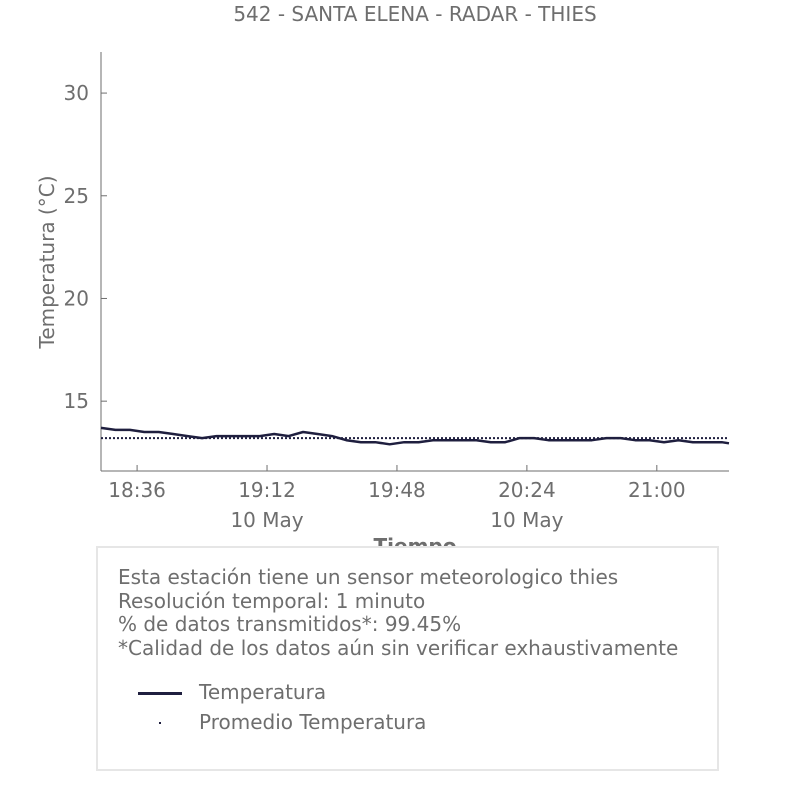  I want to click on x-tick-label: 19:48, so click(397, 490).